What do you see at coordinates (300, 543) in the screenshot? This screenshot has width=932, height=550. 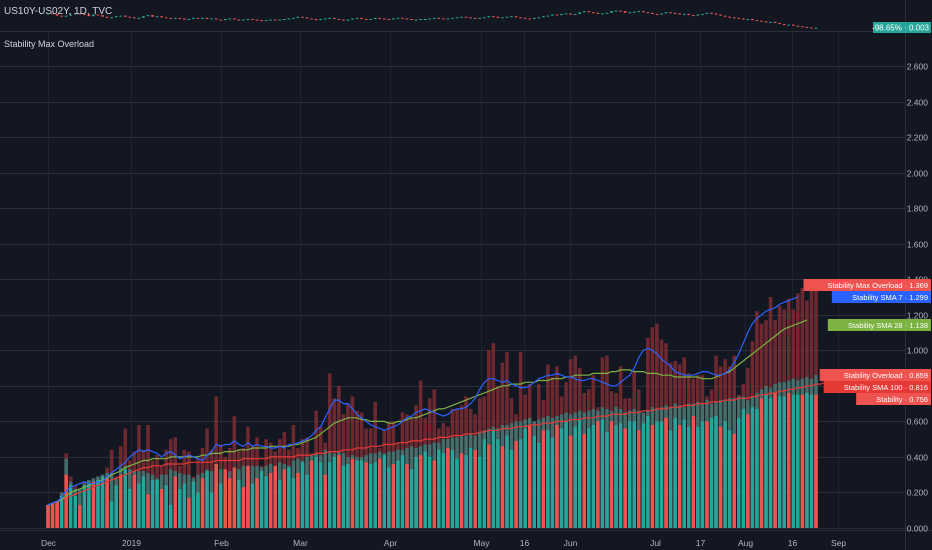 I see `x-tick-label: Mar` at bounding box center [300, 543].